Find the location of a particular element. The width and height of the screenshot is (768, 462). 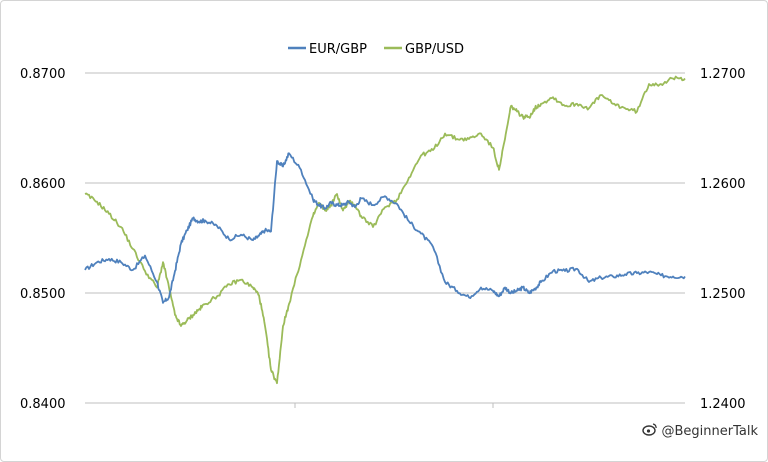

left-tick-label: 0.8600 is located at coordinates (43, 184).